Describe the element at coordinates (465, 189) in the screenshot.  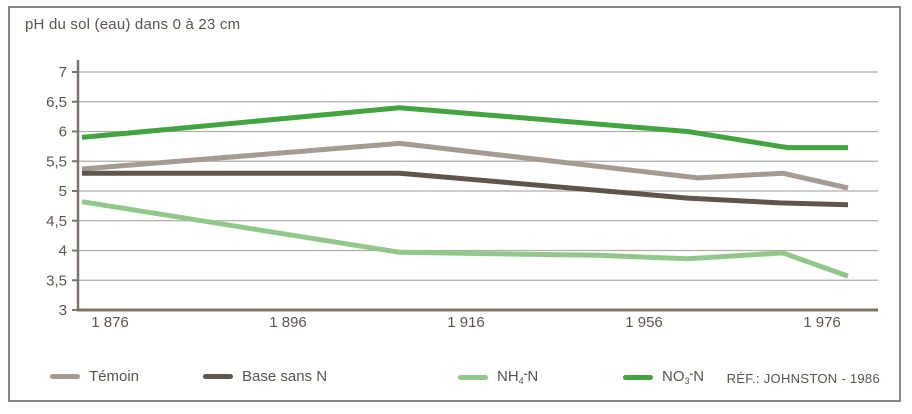
I see `series-line-base-sans-n` at that location.